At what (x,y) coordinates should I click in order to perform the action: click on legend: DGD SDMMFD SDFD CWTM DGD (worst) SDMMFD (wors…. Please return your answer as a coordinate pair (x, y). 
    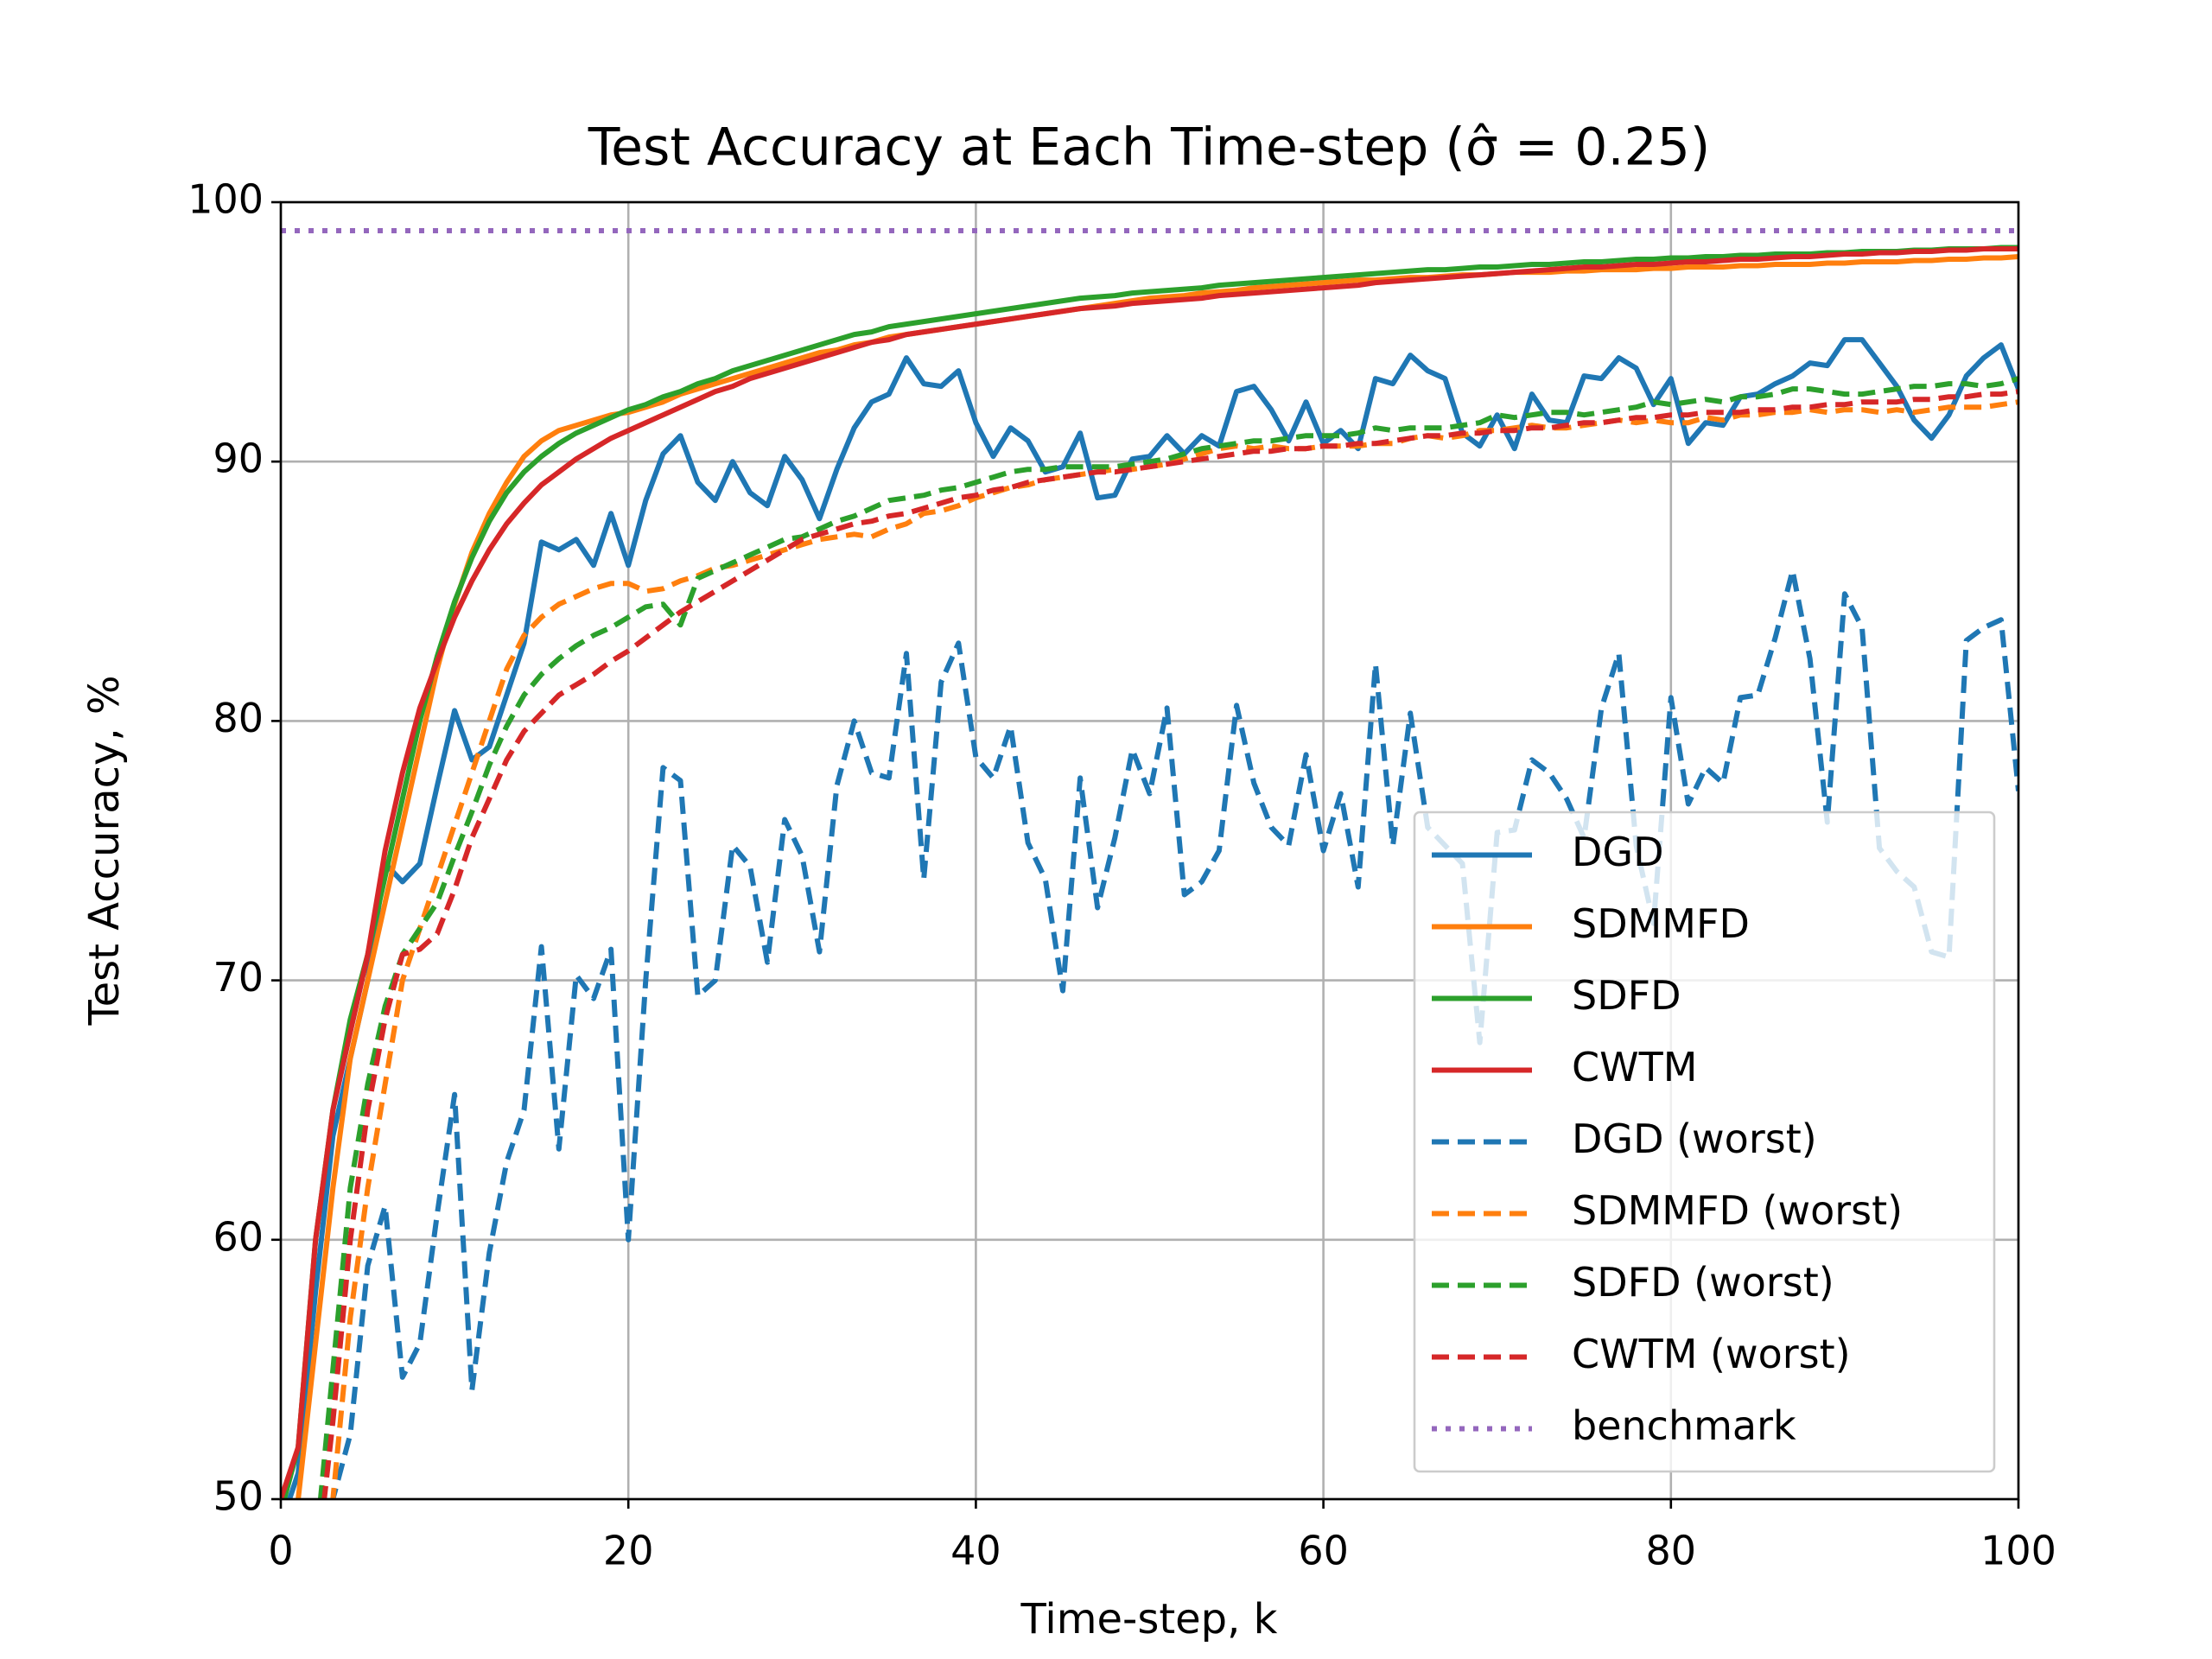
    Looking at the image, I should click on (1704, 1141).